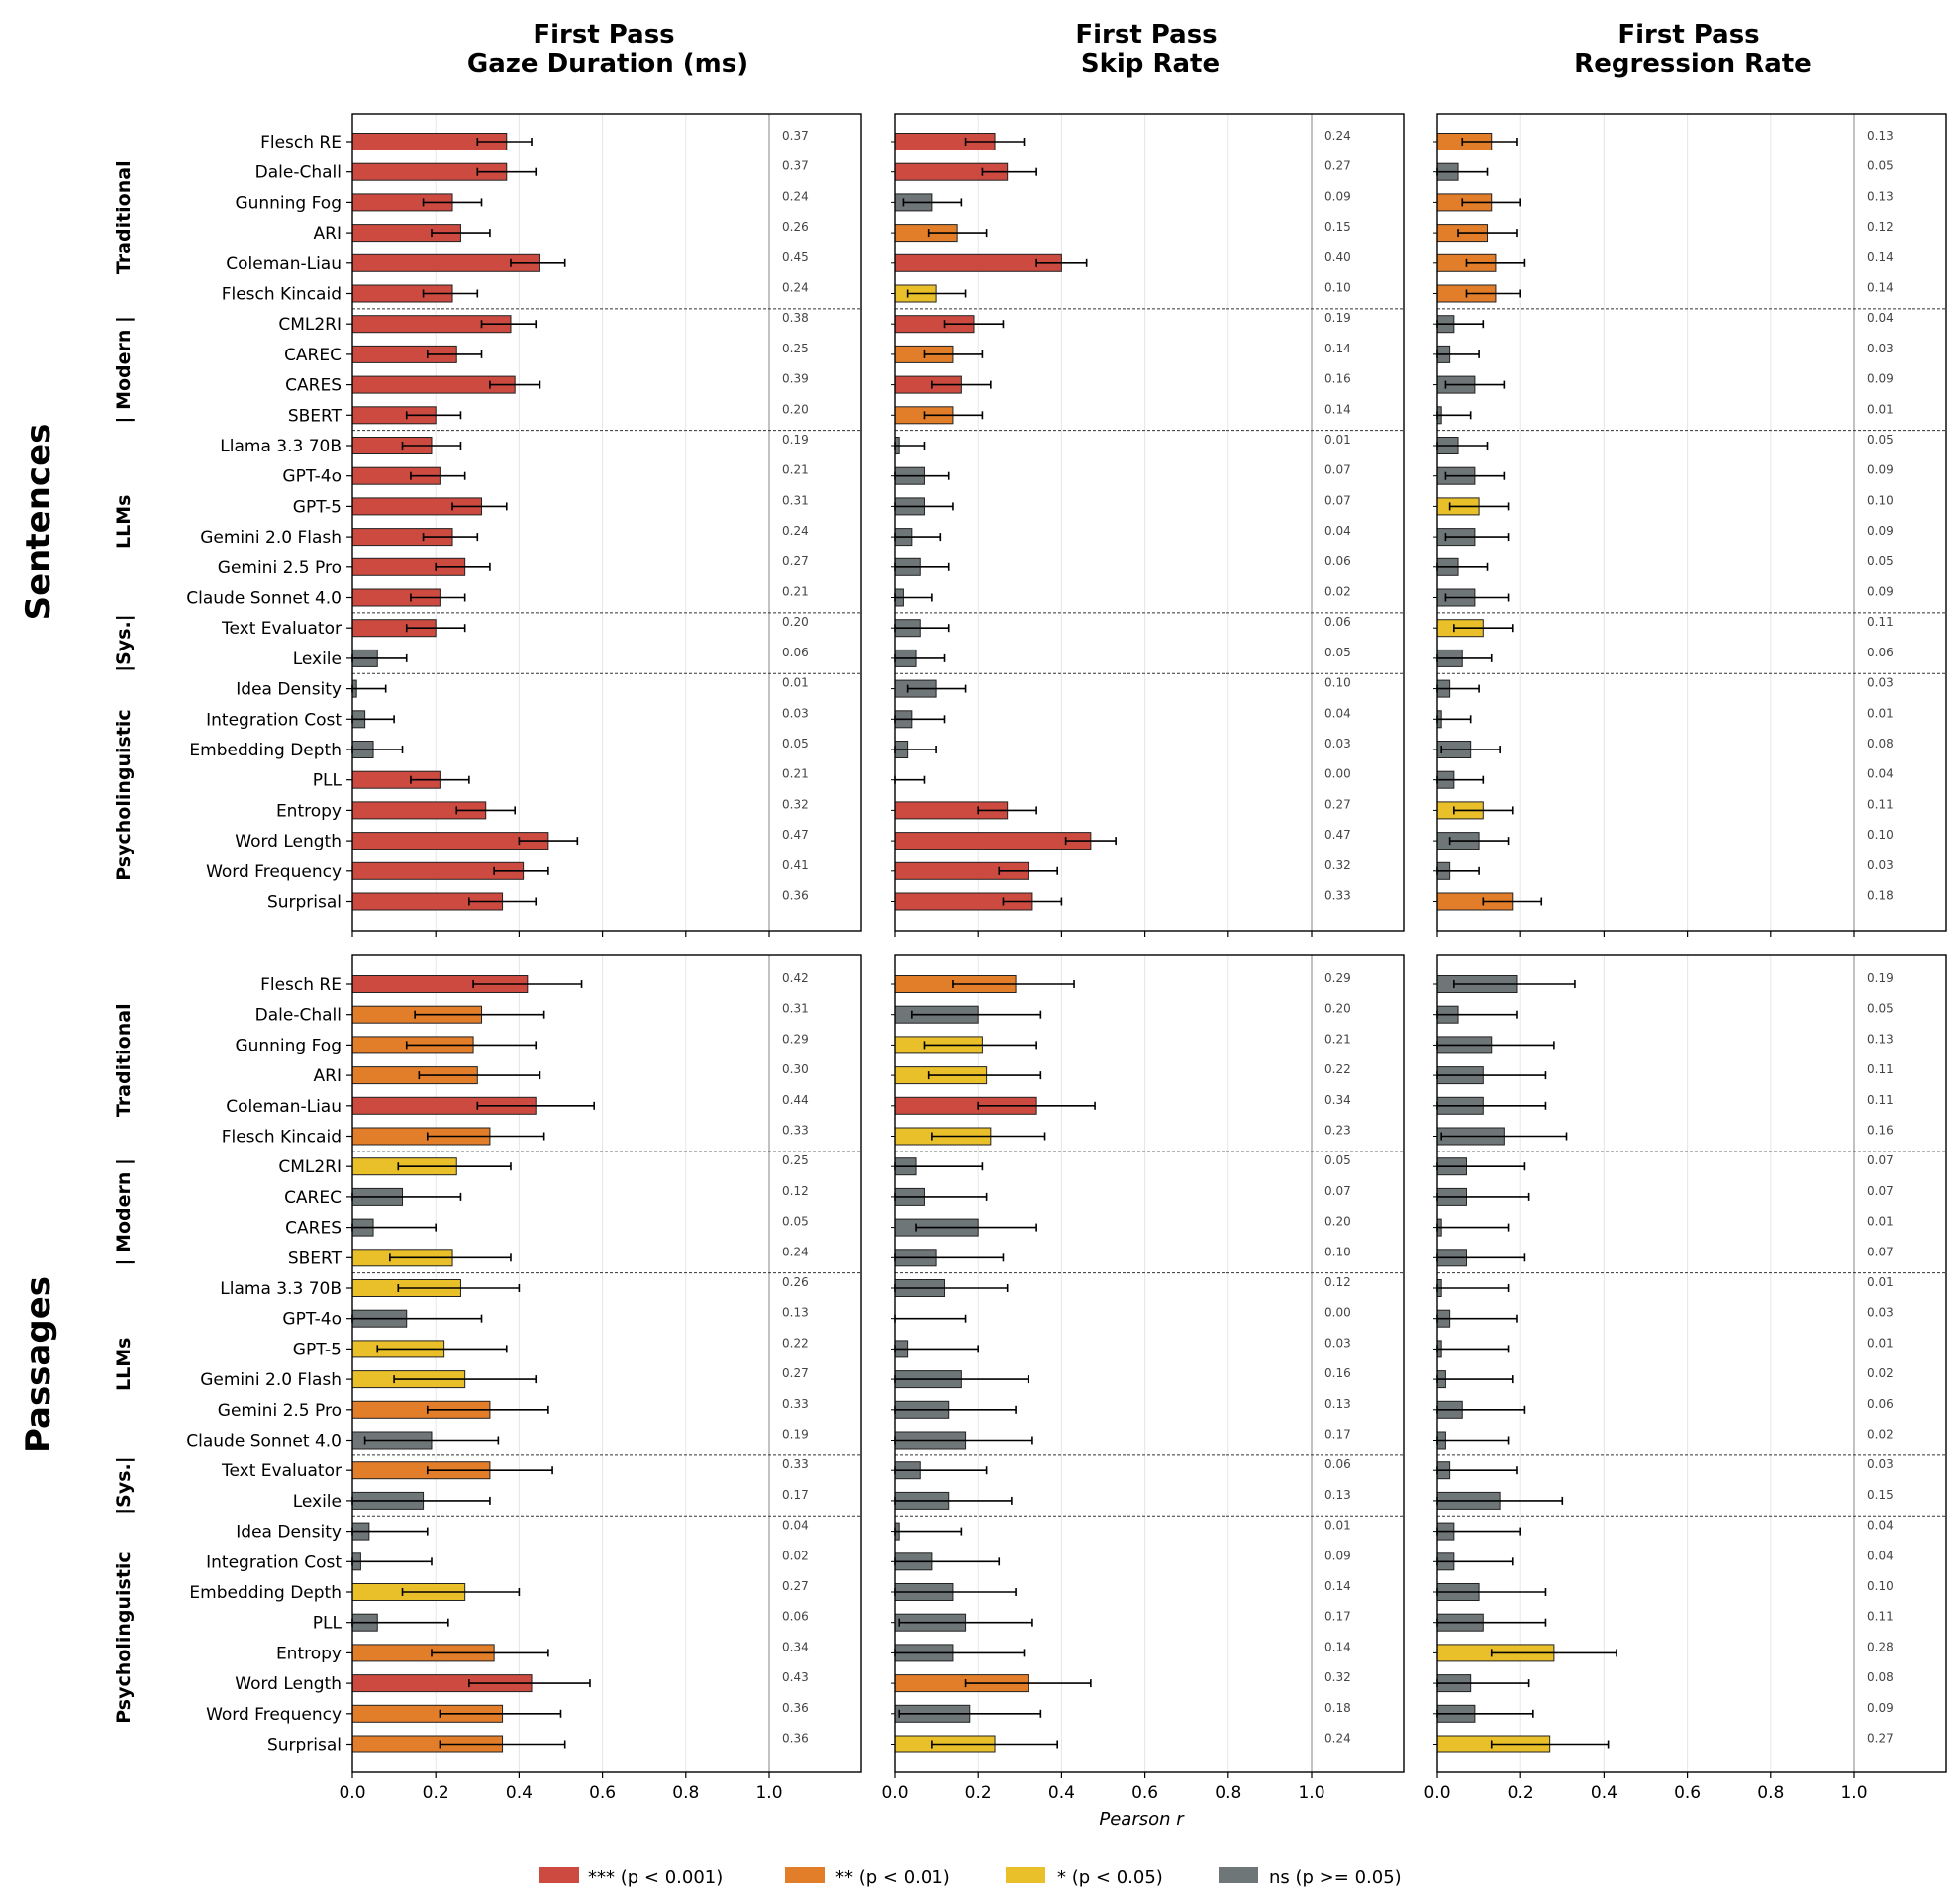 The width and height of the screenshot is (1960, 1901). What do you see at coordinates (795, 1677) in the screenshot?
I see `panel-r1-c0-value-label-word-length: 0.43` at bounding box center [795, 1677].